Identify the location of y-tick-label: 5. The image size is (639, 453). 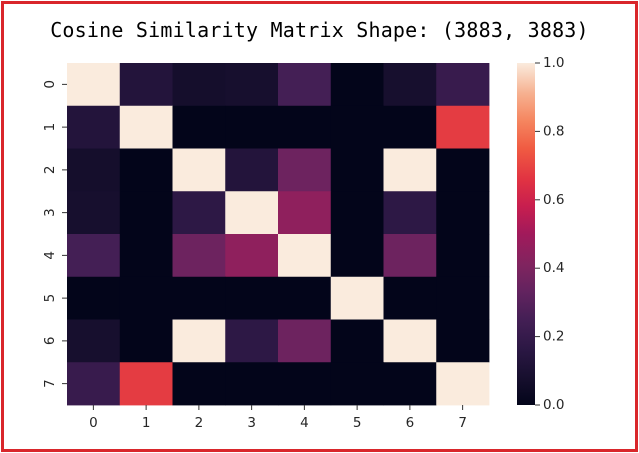
(50, 298).